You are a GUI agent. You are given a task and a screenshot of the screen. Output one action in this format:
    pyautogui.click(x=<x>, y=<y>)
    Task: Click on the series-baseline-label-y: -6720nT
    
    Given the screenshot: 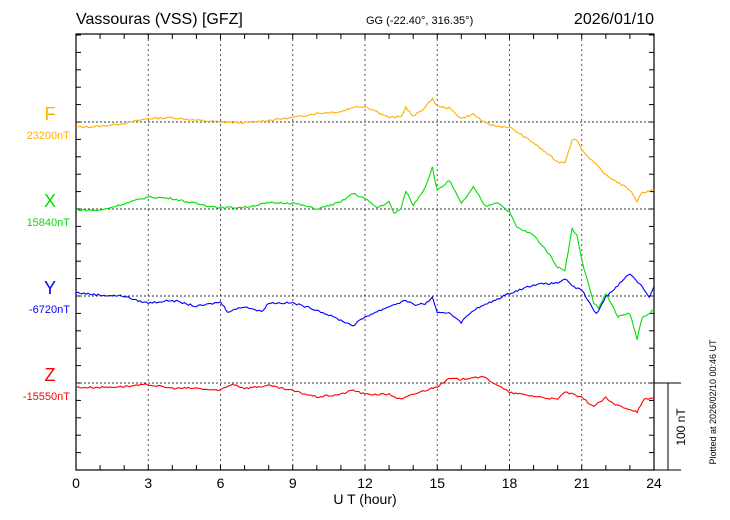 What is the action you would take?
    pyautogui.click(x=49, y=310)
    